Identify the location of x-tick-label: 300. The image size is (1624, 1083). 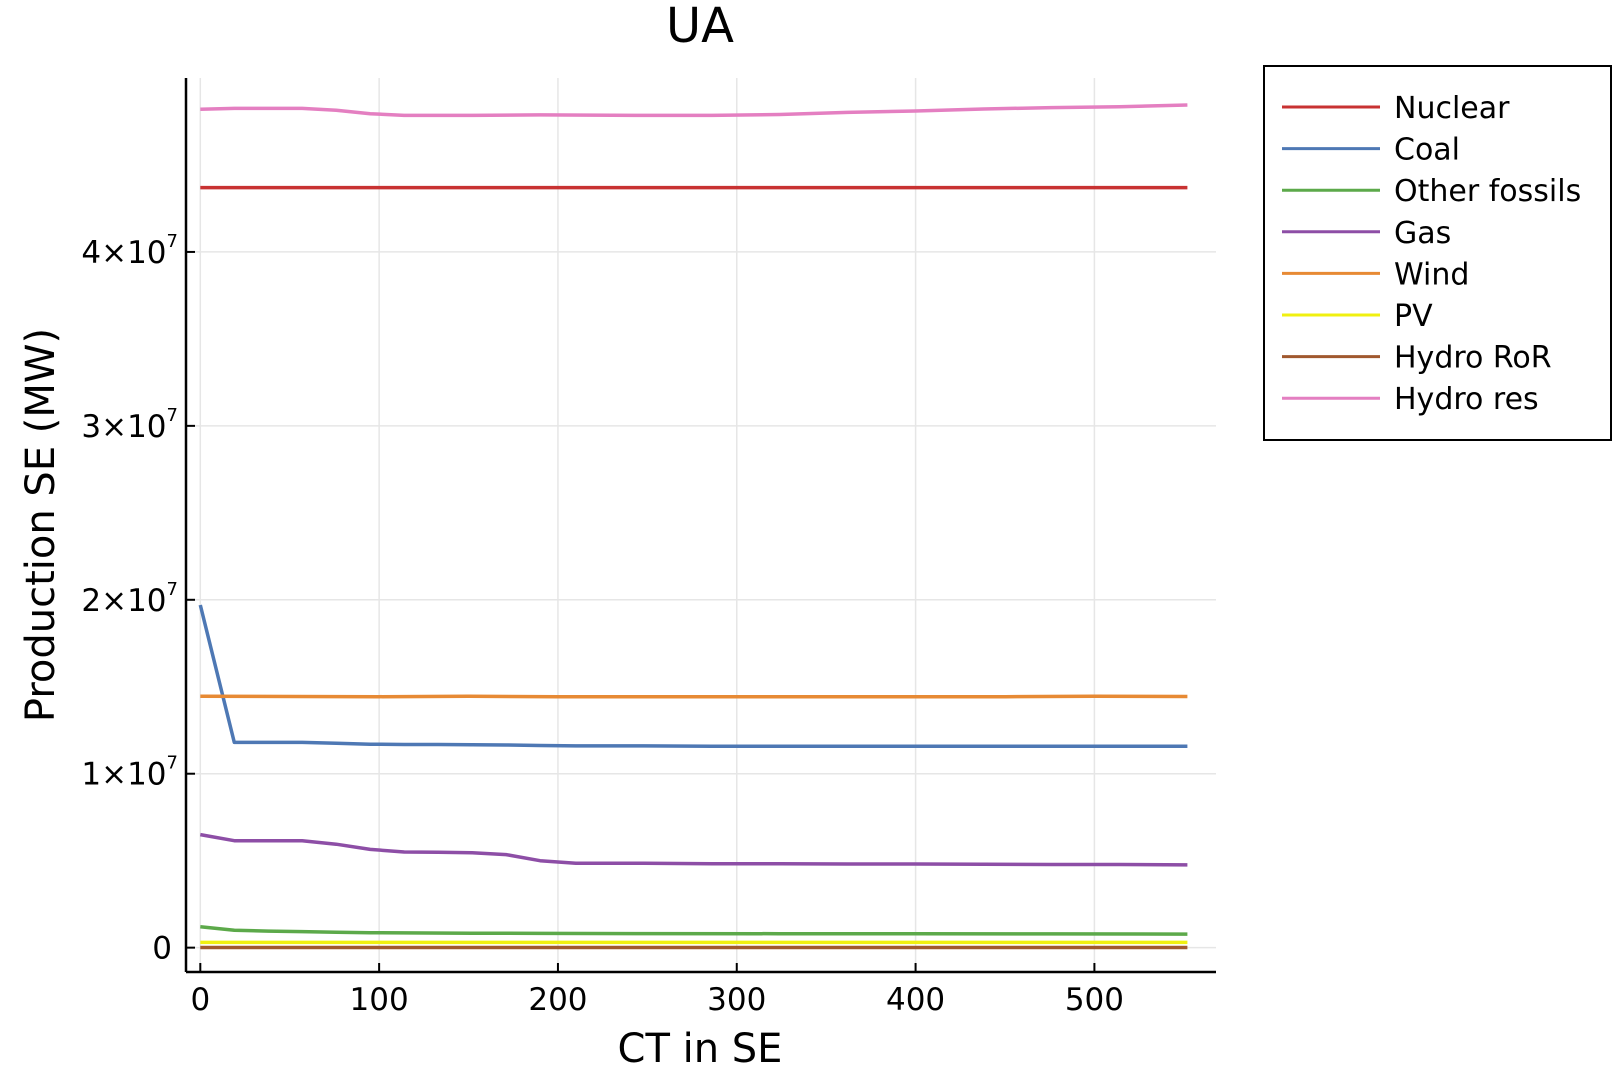
(736, 1000).